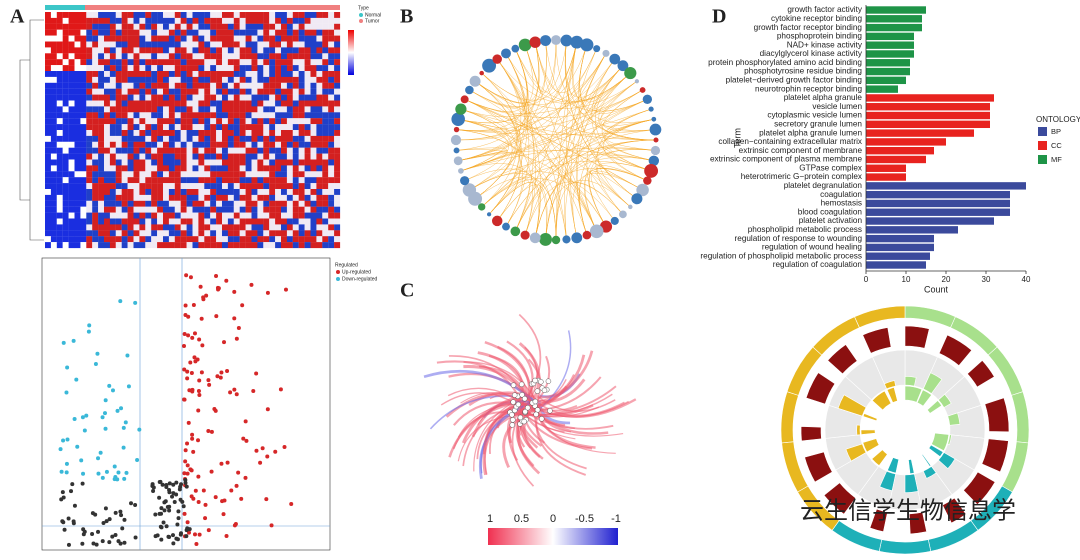  What do you see at coordinates (406, 17) in the screenshot?
I see `panel-label: B` at bounding box center [406, 17].